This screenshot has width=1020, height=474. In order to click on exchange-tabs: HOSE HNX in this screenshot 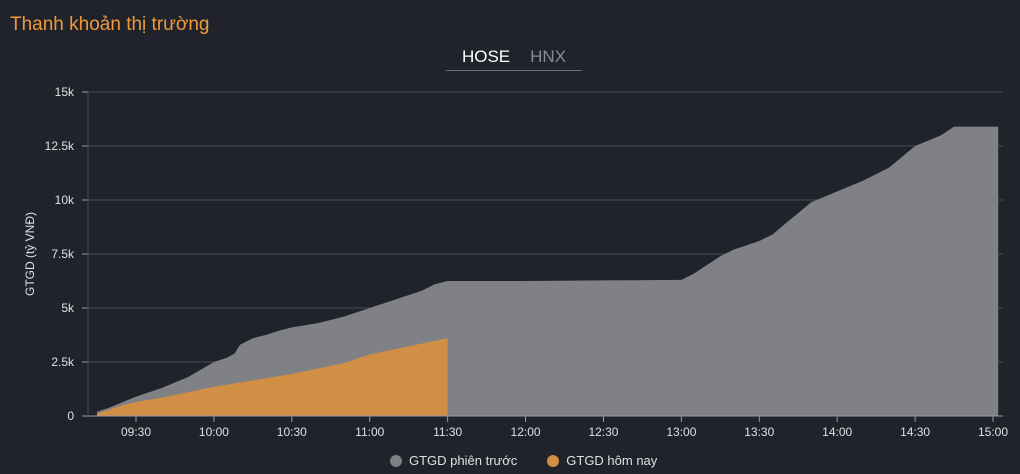, I will do `click(514, 58)`.